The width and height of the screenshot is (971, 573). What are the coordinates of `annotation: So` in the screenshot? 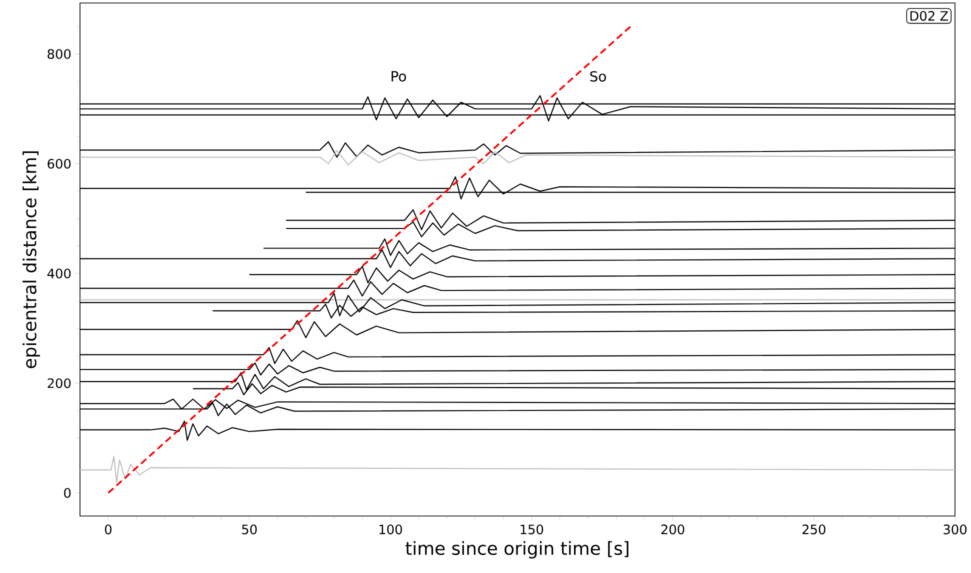 It's located at (598, 76).